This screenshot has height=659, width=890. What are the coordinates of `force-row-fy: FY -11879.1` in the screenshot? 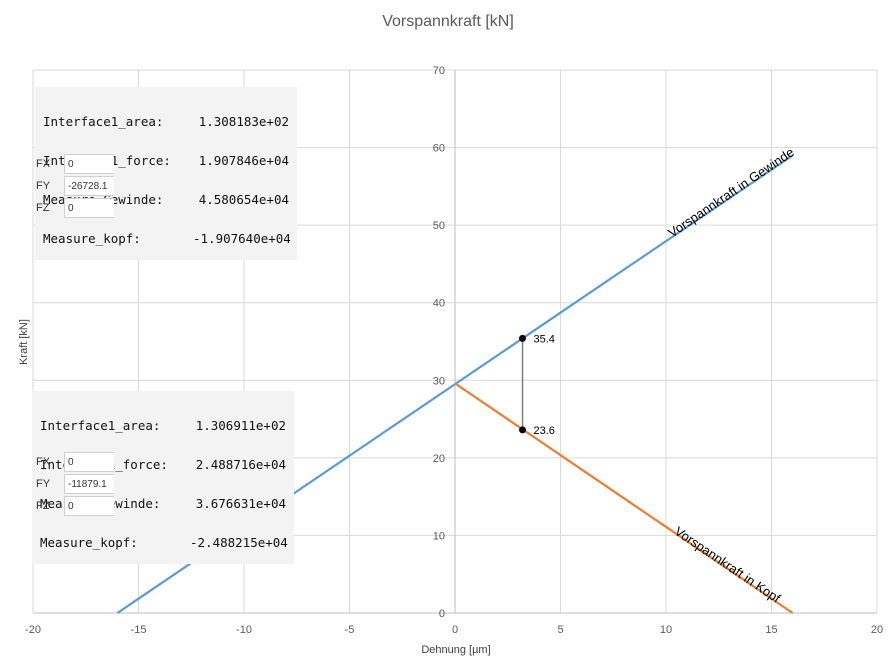 It's located at (73, 484).